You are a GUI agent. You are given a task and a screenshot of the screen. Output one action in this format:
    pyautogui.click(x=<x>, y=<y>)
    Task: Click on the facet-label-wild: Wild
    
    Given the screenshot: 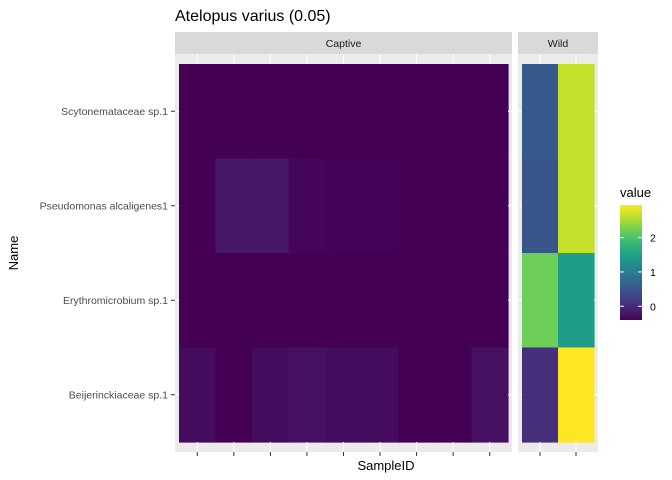 What is the action you would take?
    pyautogui.click(x=558, y=44)
    